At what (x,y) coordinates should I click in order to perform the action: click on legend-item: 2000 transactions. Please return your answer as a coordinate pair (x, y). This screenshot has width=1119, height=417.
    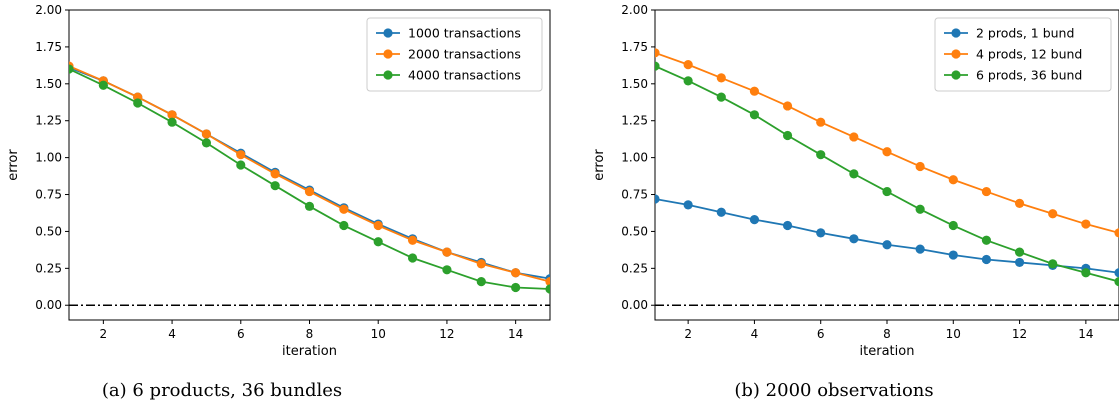
    Looking at the image, I should click on (448, 54).